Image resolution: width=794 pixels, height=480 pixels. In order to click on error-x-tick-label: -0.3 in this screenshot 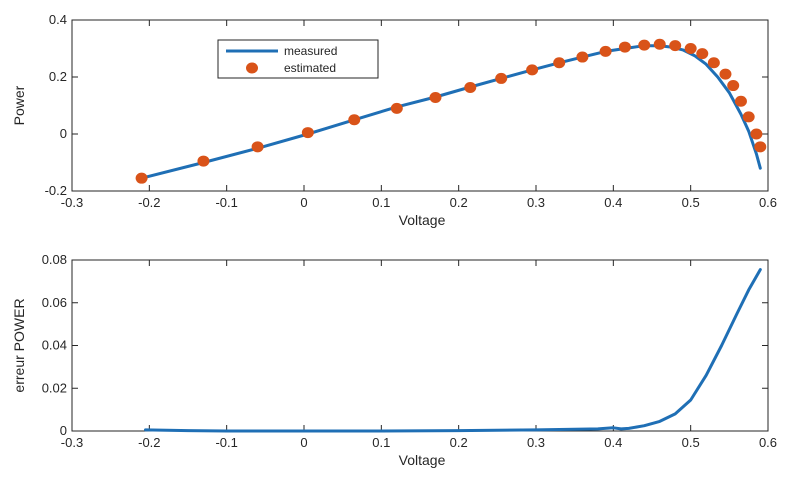, I will do `click(72, 442)`.